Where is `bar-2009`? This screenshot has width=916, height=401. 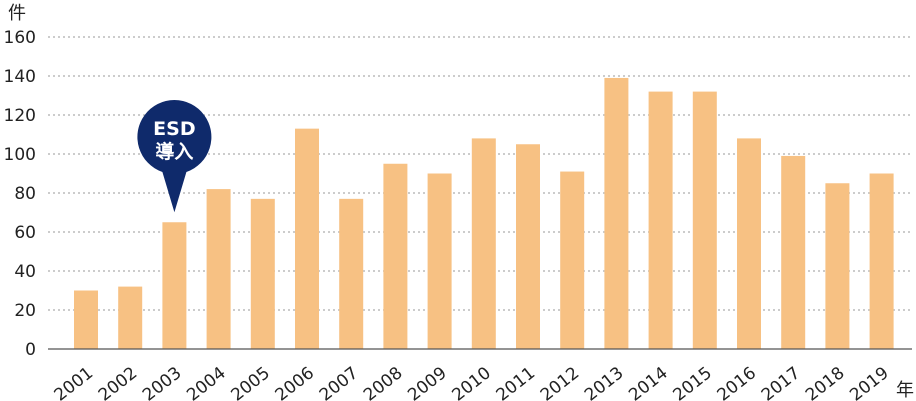
bar-2009 is located at coordinates (439, 261).